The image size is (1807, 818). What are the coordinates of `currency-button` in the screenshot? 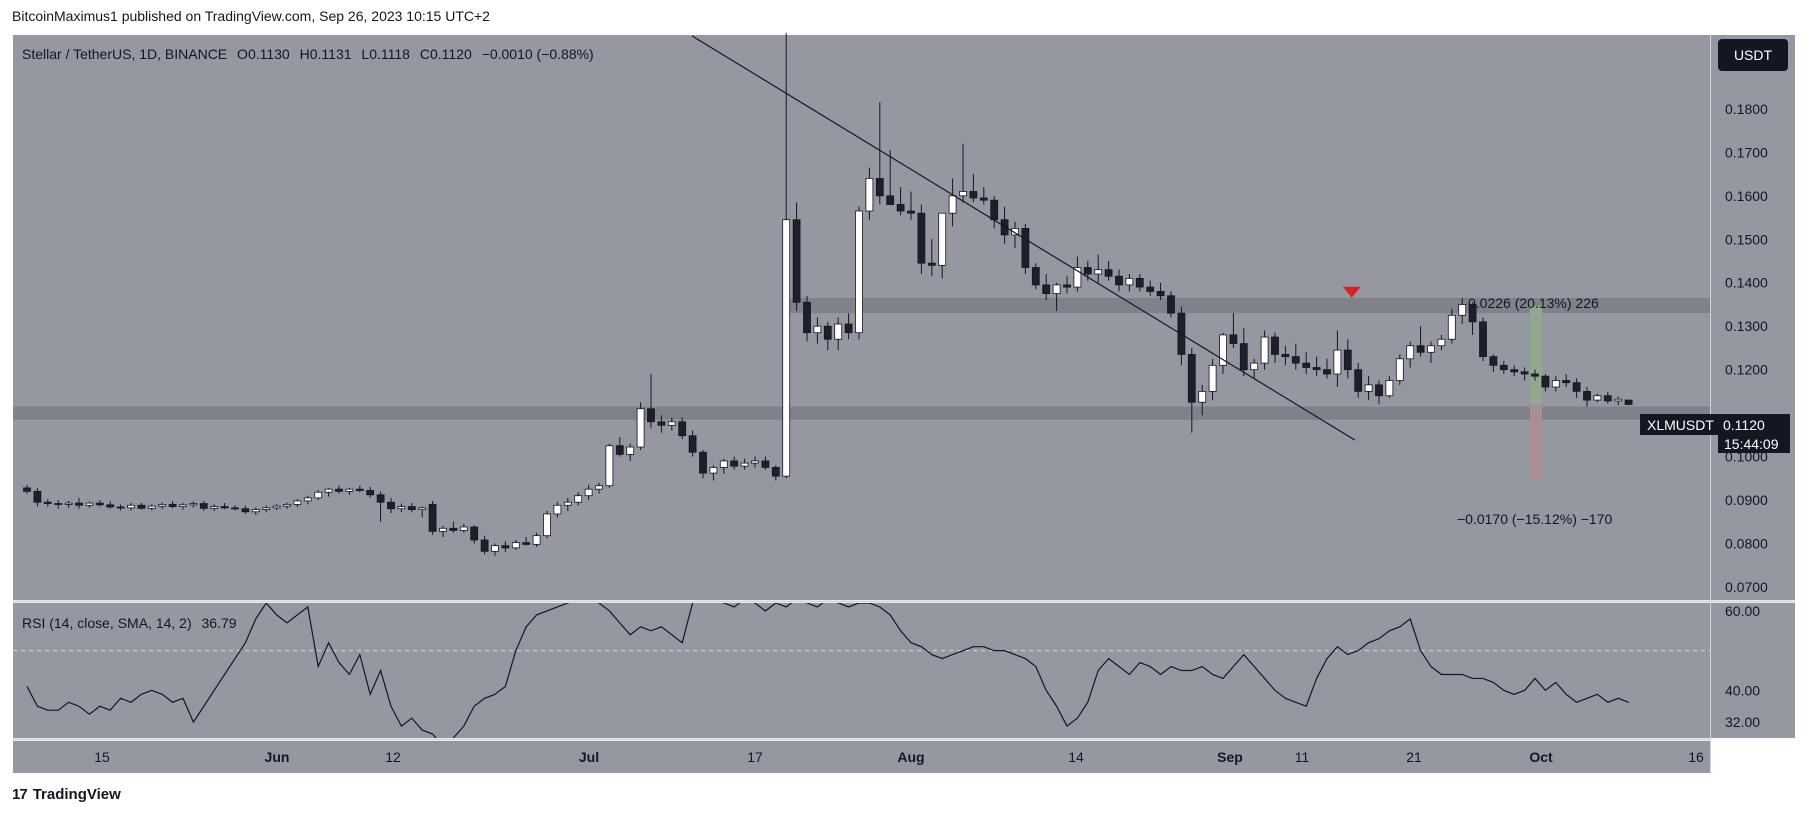 It's located at (1753, 55).